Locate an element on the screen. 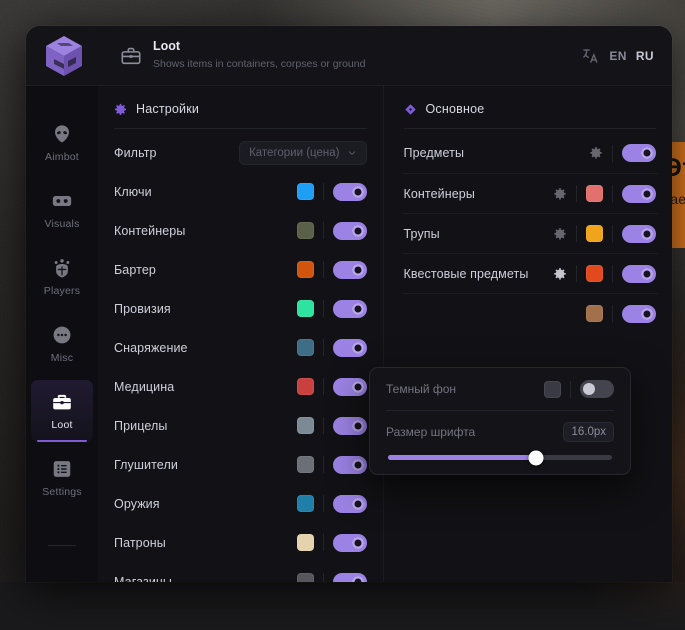  loot-category-label: Снаряжение is located at coordinates (151, 347).